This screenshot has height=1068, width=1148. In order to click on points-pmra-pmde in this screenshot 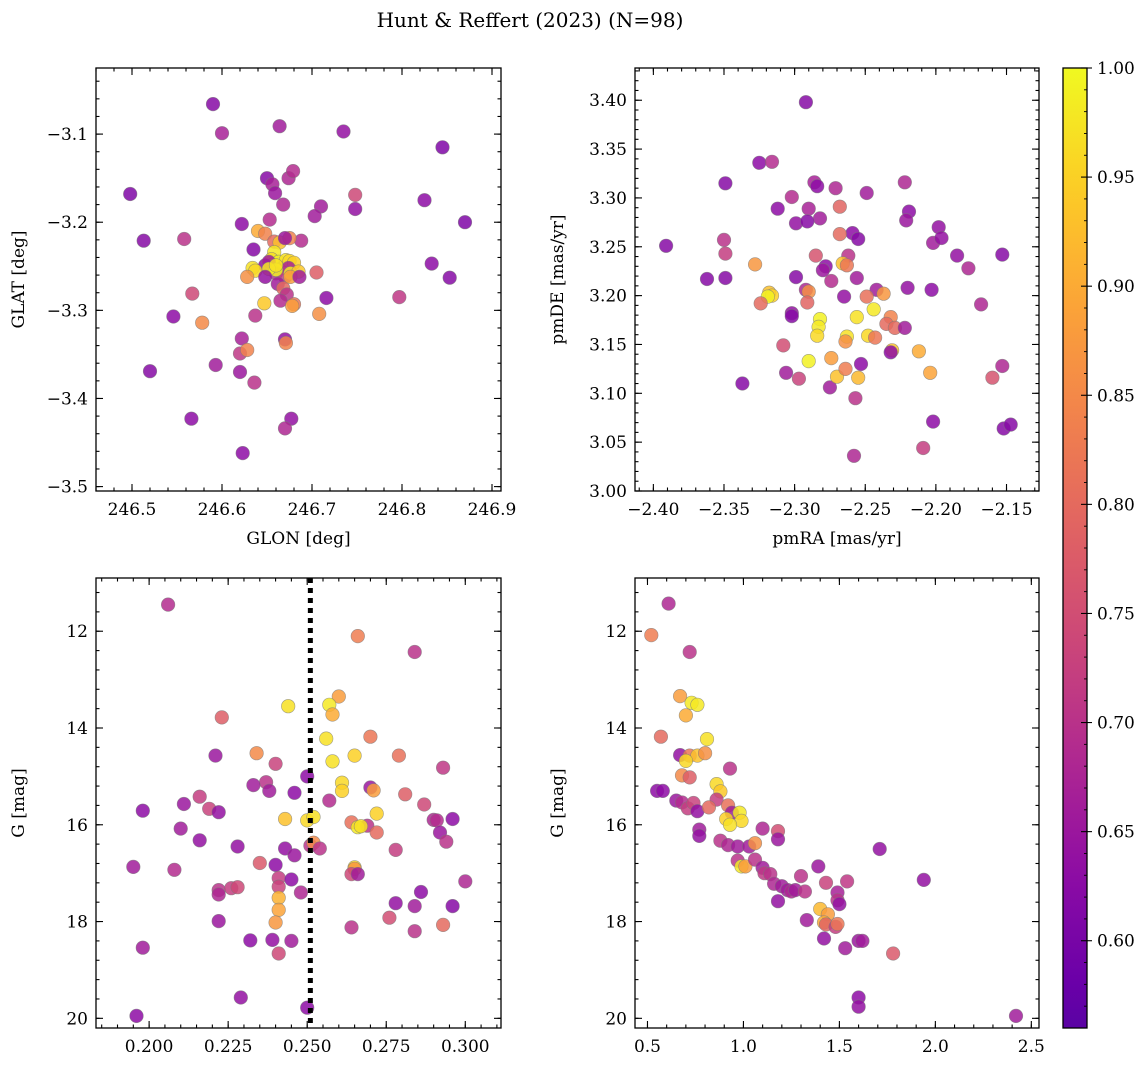, I will do `click(838, 279)`.